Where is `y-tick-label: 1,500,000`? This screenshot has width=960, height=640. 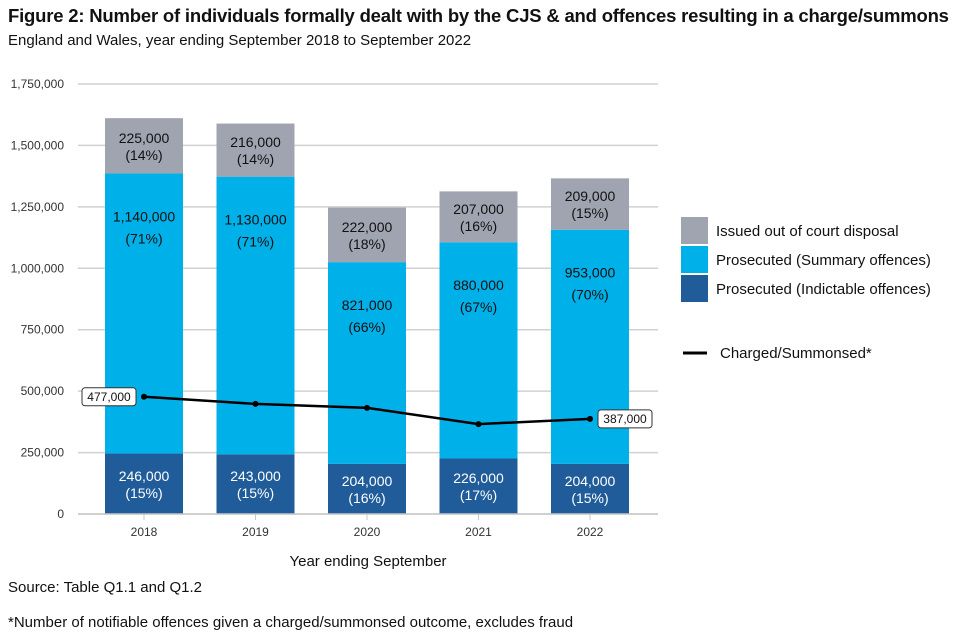 y-tick-label: 1,500,000 is located at coordinates (38, 145).